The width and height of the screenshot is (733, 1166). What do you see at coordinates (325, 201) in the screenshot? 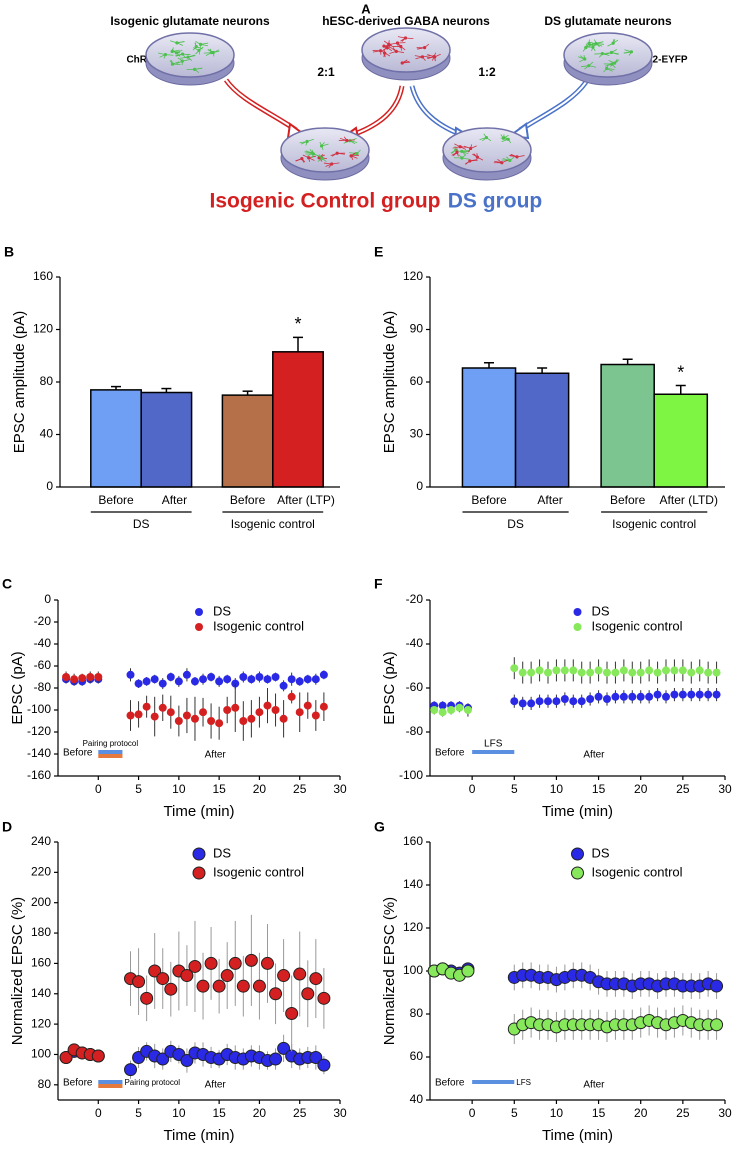
I see `group-title: Isogenic Control group` at bounding box center [325, 201].